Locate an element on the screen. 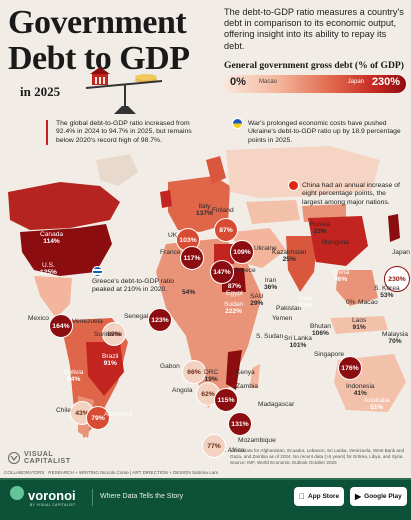 The height and width of the screenshot is (520, 411). country-label-gabon: Gabon is located at coordinates (170, 366).